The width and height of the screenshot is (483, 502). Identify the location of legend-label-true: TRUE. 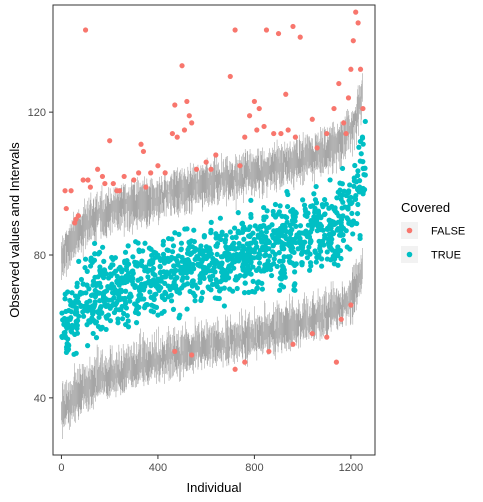
(446, 256).